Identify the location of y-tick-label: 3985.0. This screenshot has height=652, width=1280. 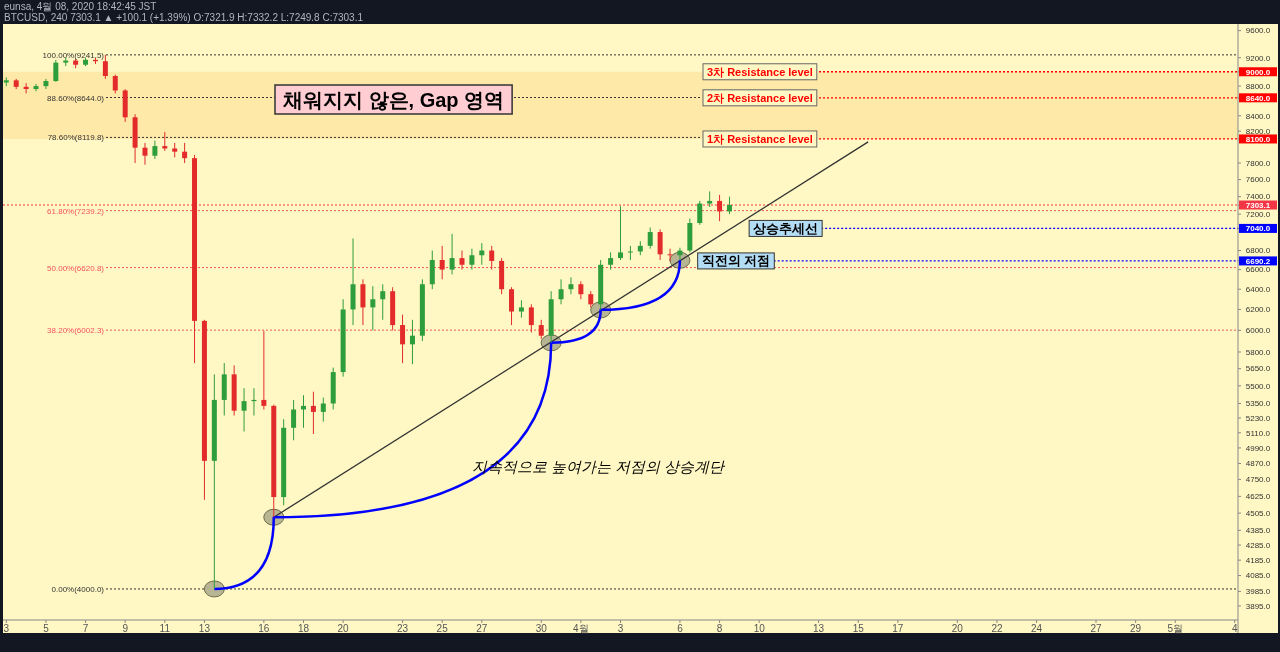
(1258, 592).